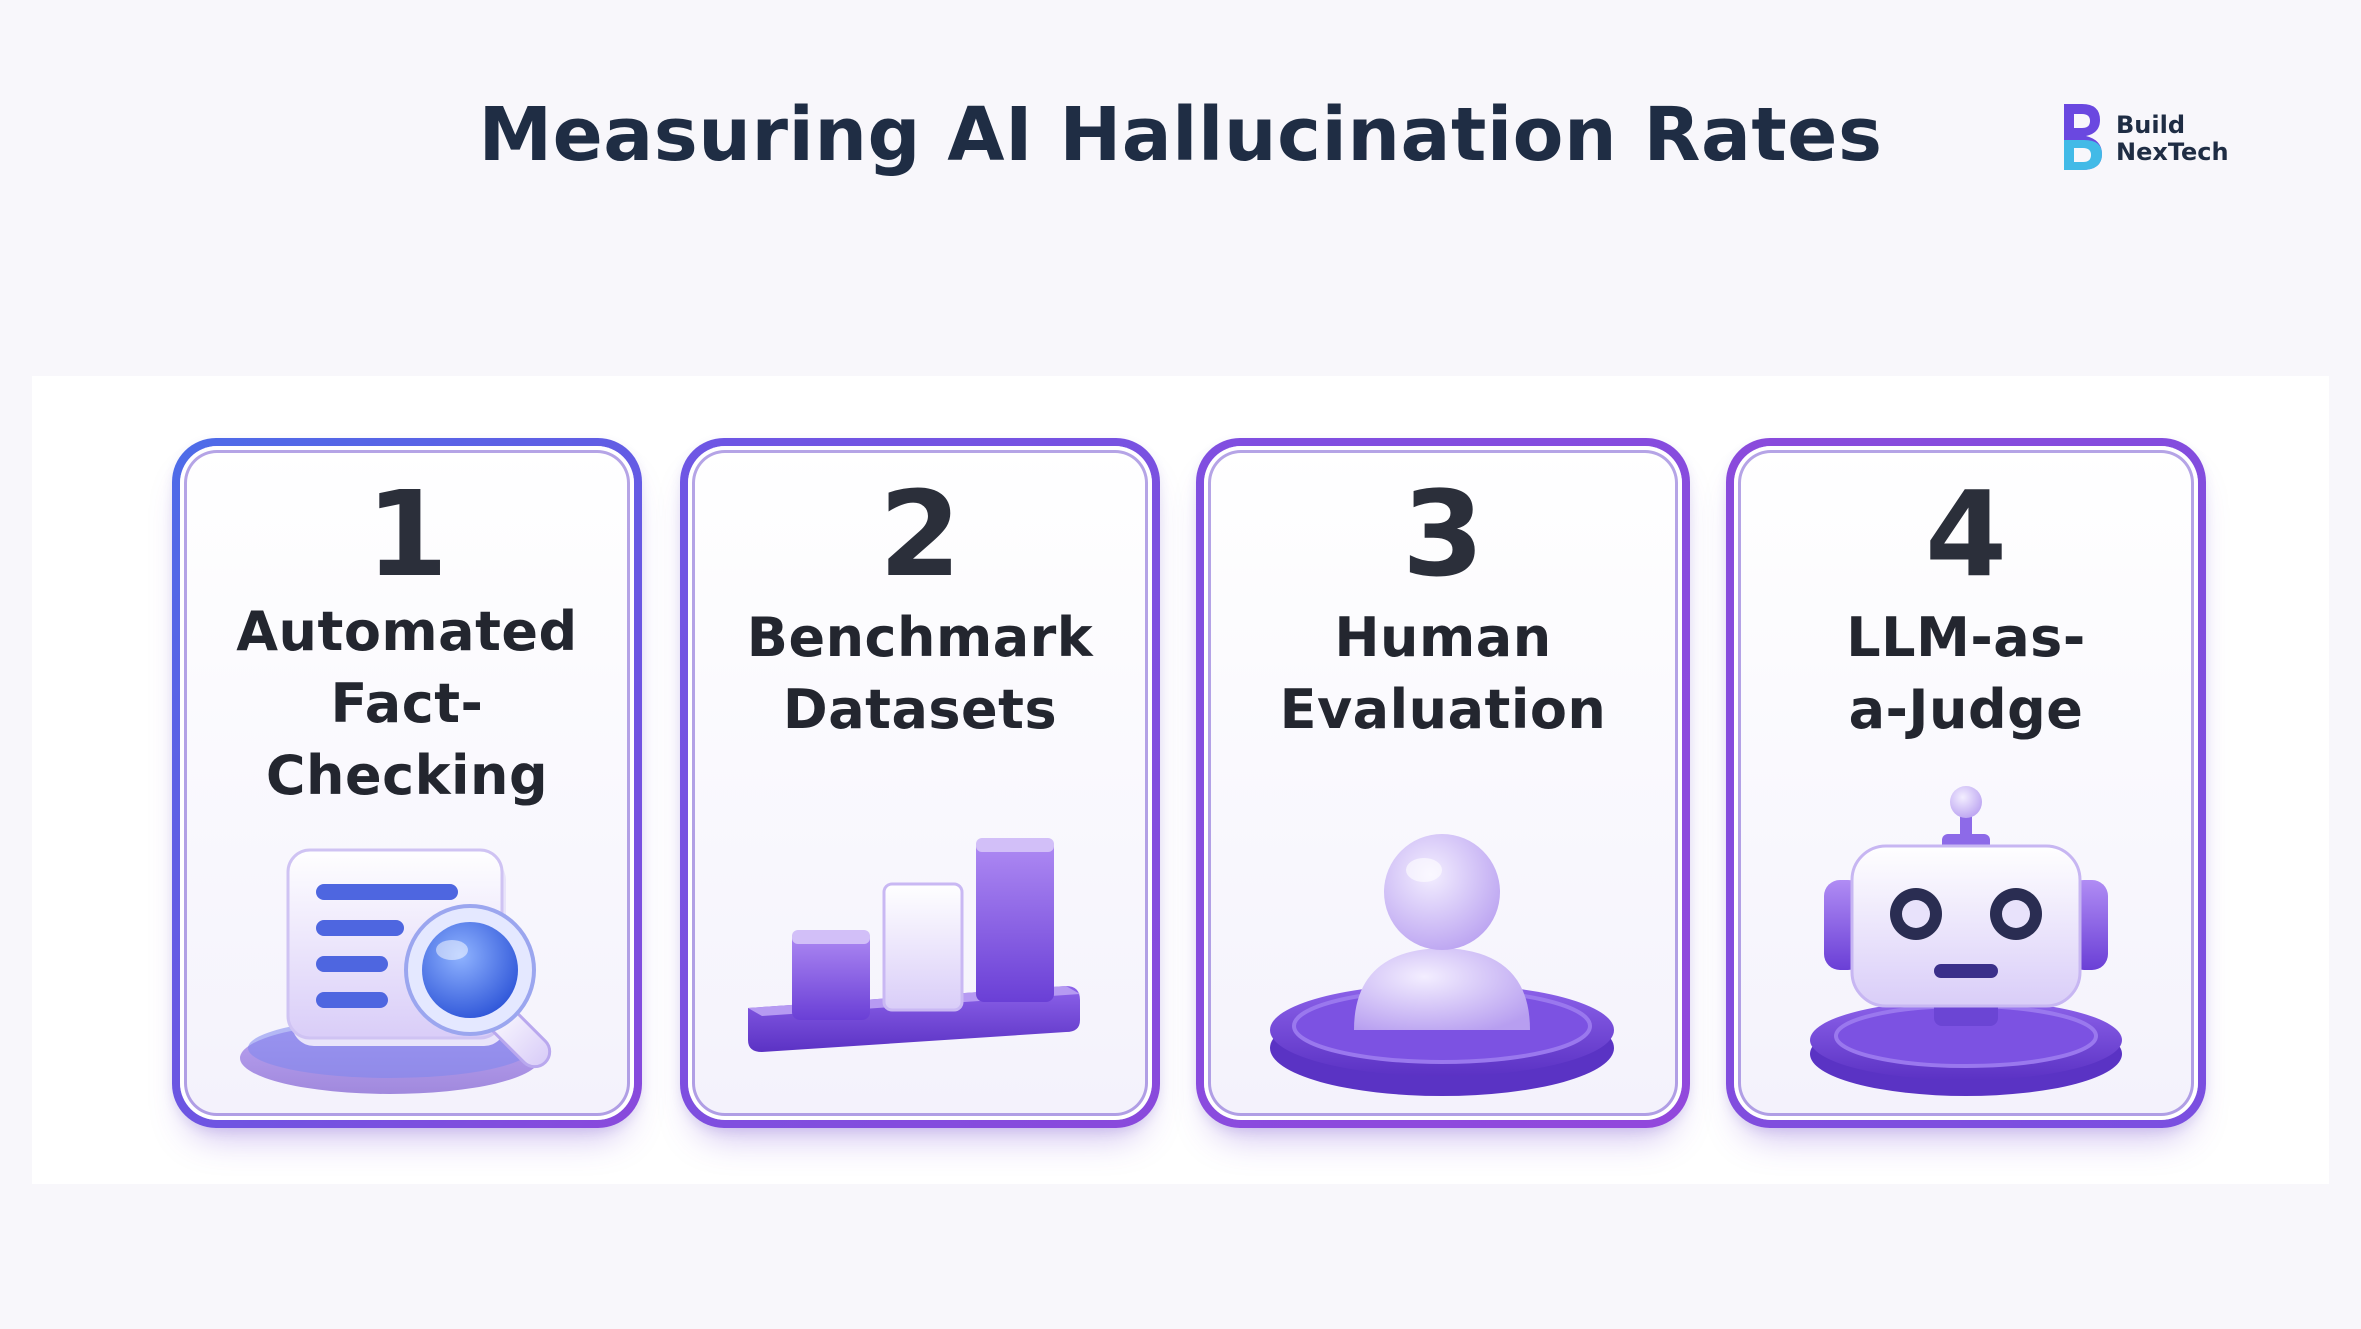  Describe the element at coordinates (2083, 137) in the screenshot. I see `logo-mark-icon` at that location.